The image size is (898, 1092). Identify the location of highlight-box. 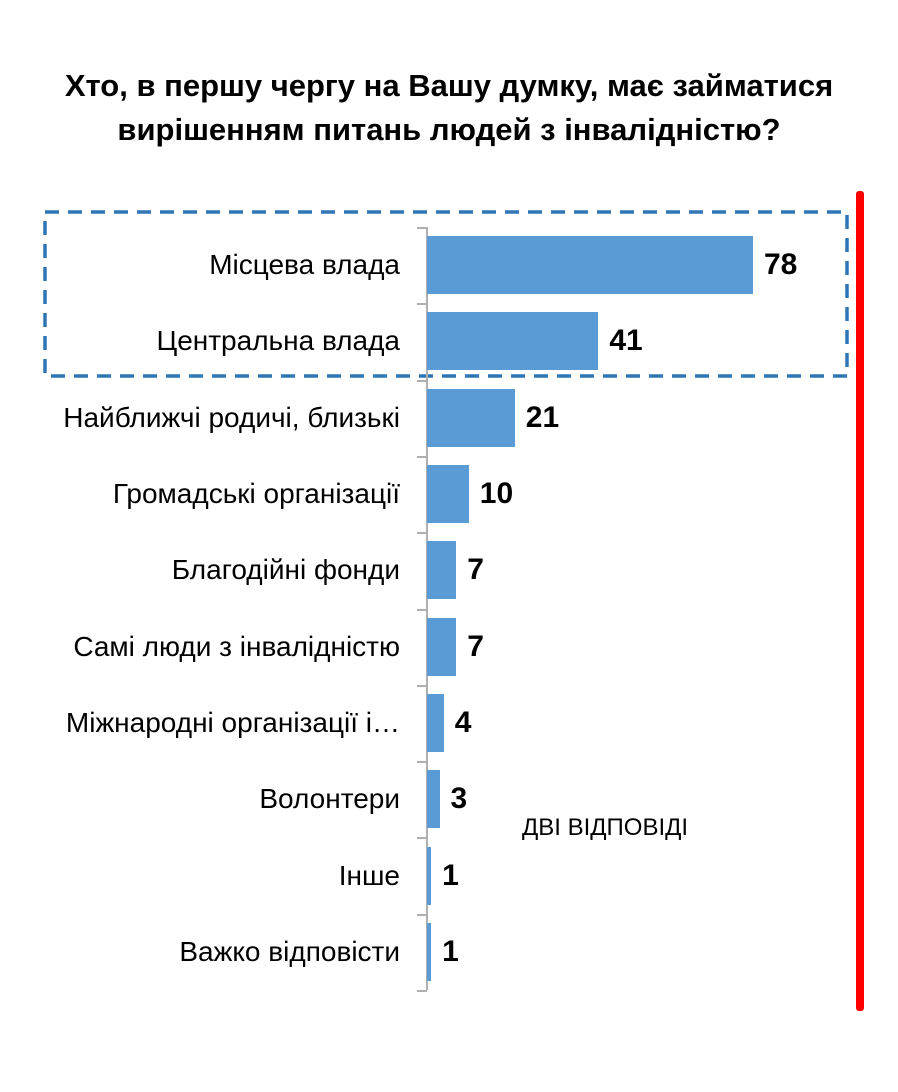
(446, 294).